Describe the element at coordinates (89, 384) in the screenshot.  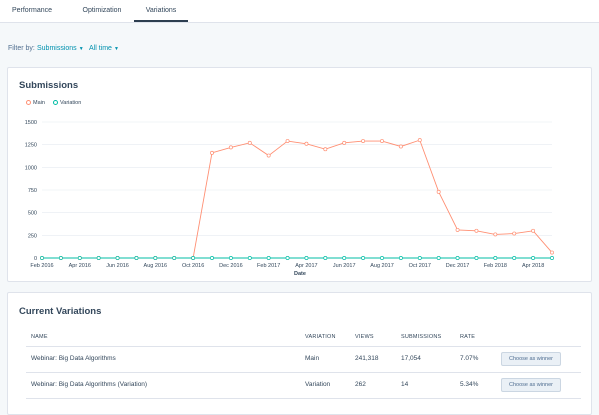
I see `row-name: Webinar: Big Data Algorithms (Variation)` at that location.